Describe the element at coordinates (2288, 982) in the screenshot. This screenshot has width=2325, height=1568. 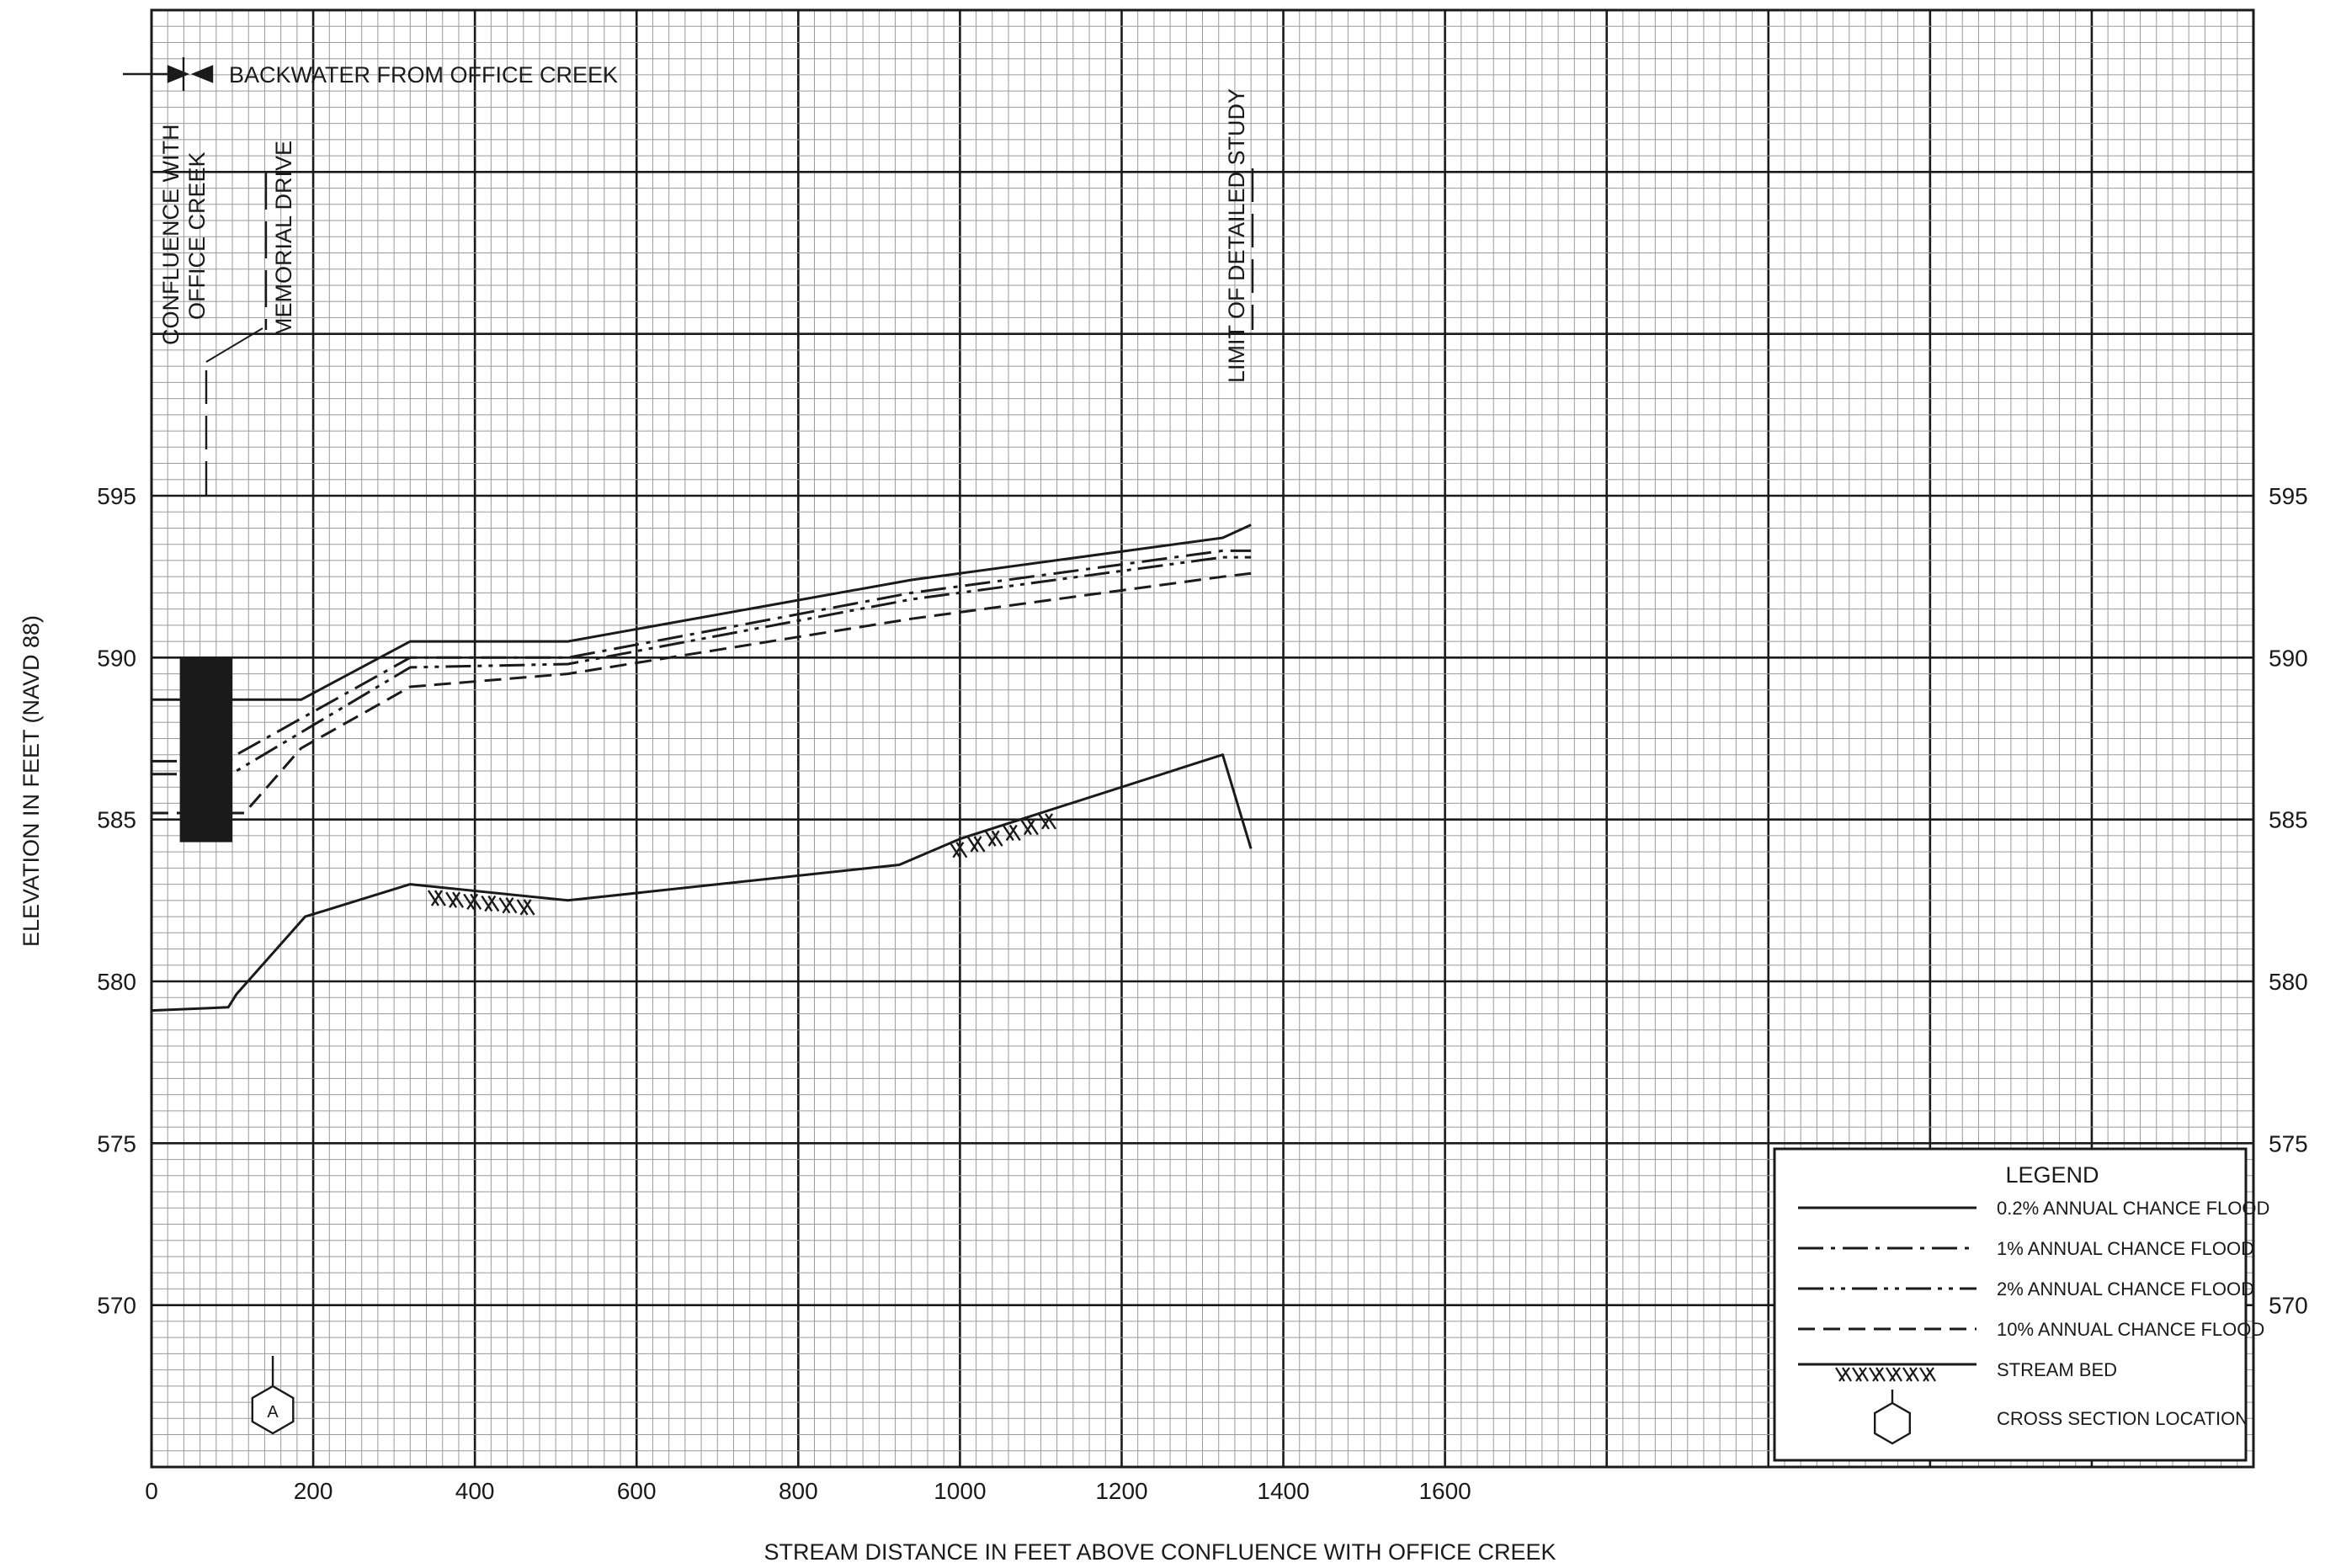
I see `y-tick-label-right: 580` at that location.